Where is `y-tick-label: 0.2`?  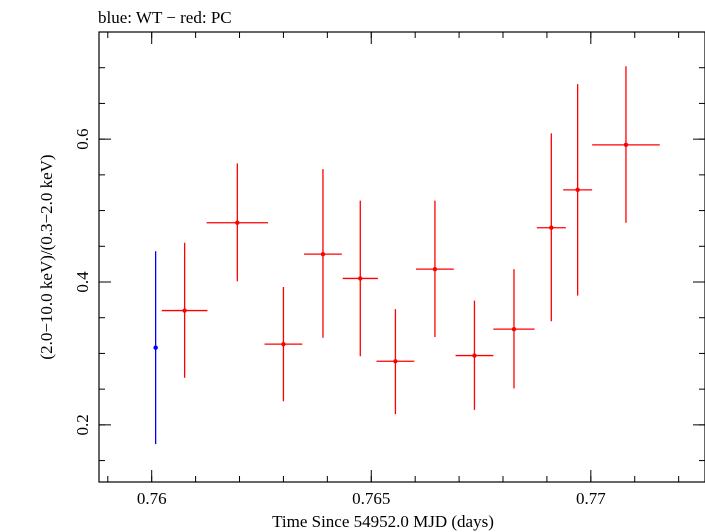 y-tick-label: 0.2 is located at coordinates (82, 424).